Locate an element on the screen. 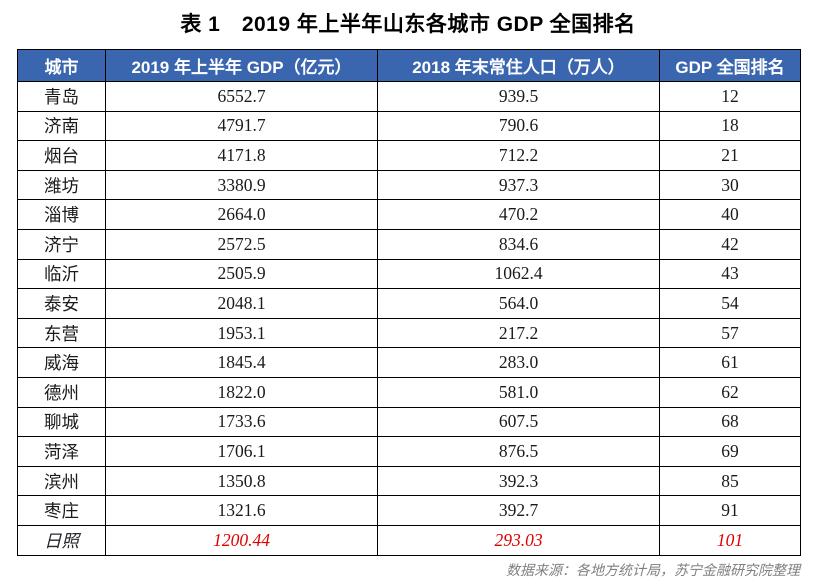 The image size is (816, 587). cell-rank: 54 is located at coordinates (730, 303).